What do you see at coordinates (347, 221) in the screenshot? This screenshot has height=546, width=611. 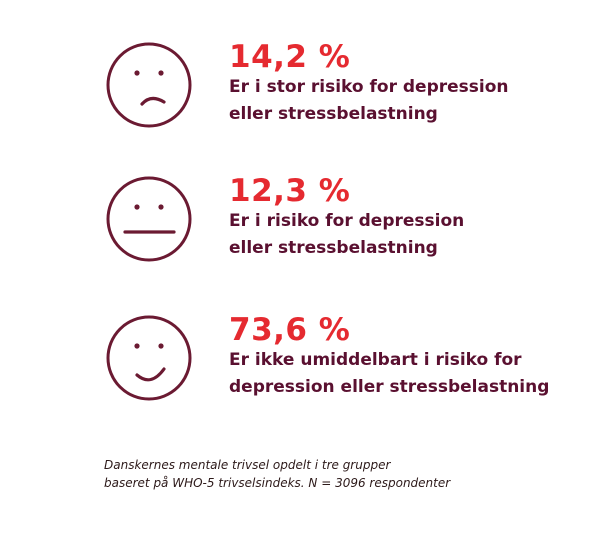 I see `stat-description-line-1: Er i risiko for depression` at bounding box center [347, 221].